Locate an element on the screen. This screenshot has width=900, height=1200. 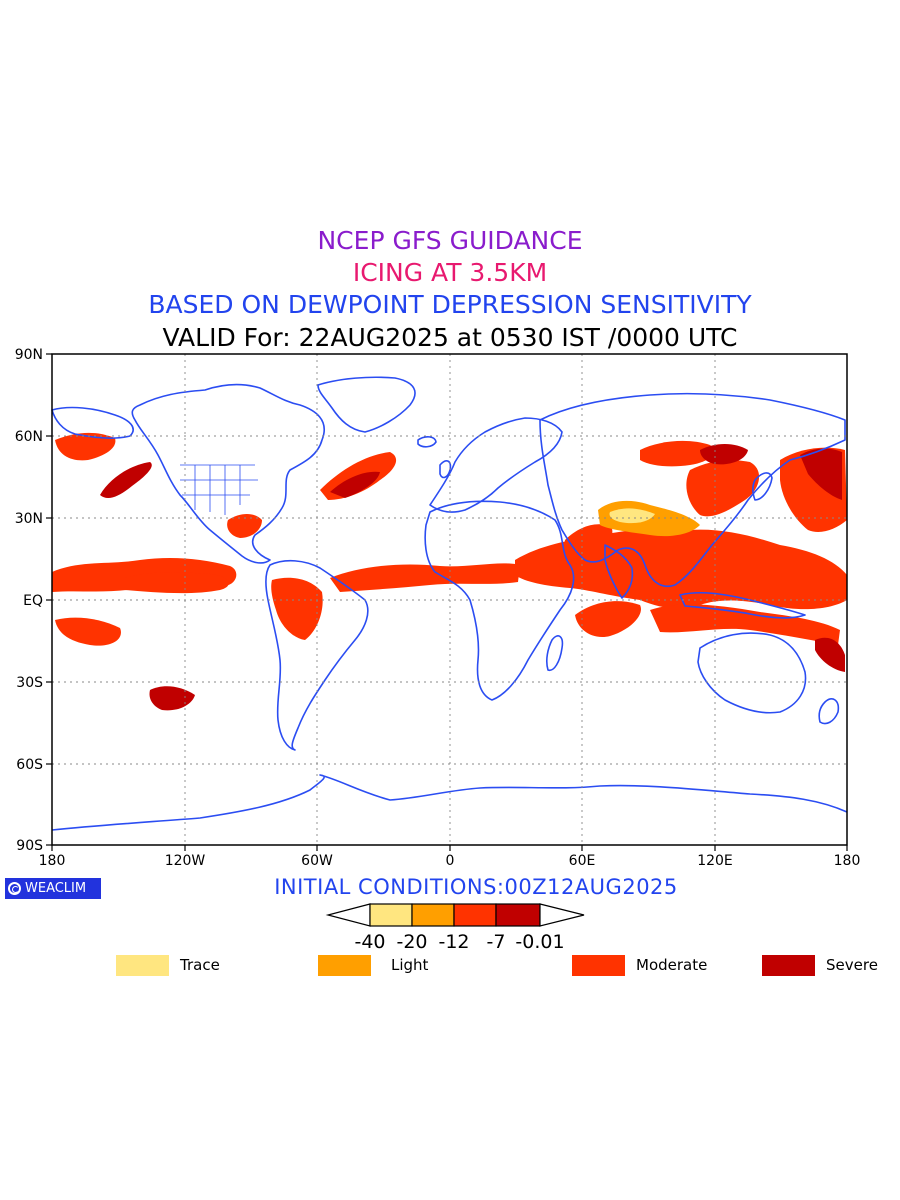
lon-label-60e: 60E is located at coordinates (582, 861).